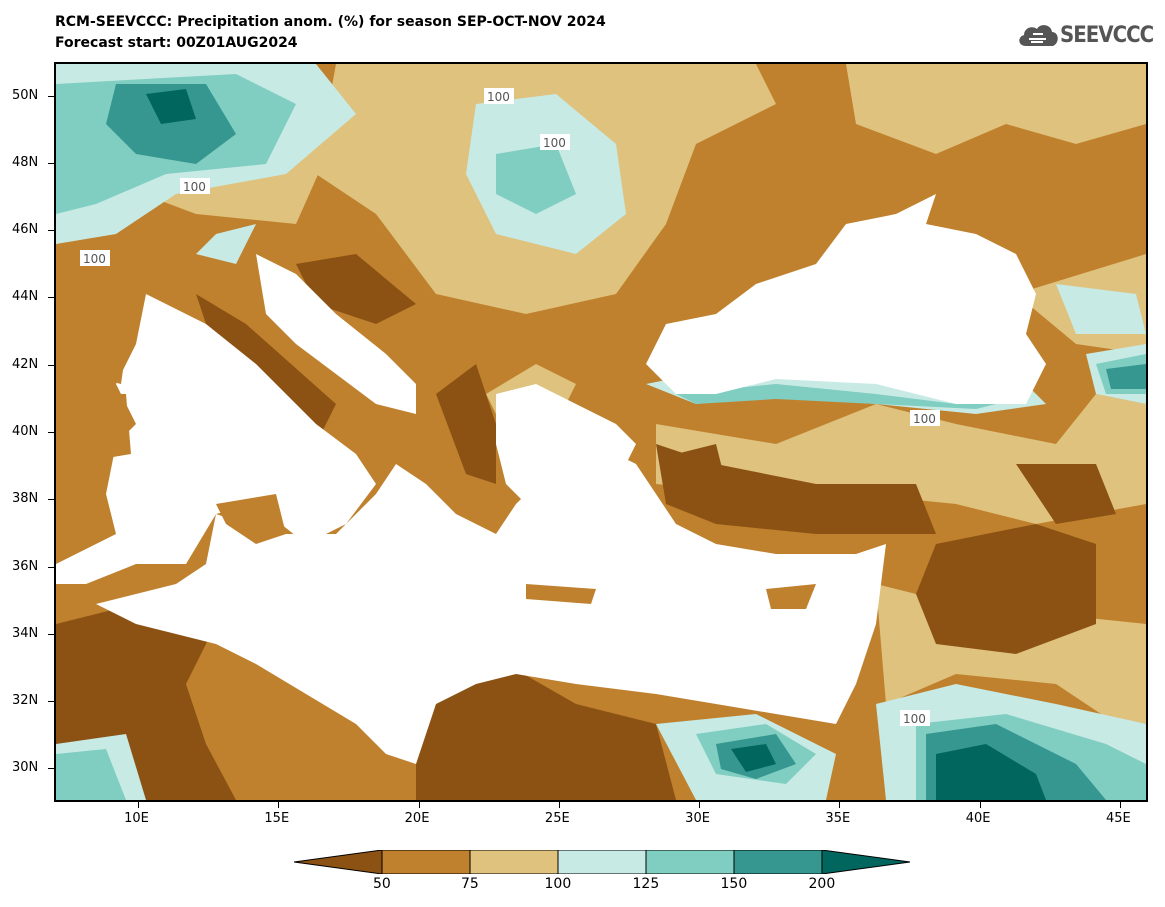 Image resolution: width=1165 pixels, height=907 pixels. What do you see at coordinates (113, 366) in the screenshot?
I see `corsica` at bounding box center [113, 366].